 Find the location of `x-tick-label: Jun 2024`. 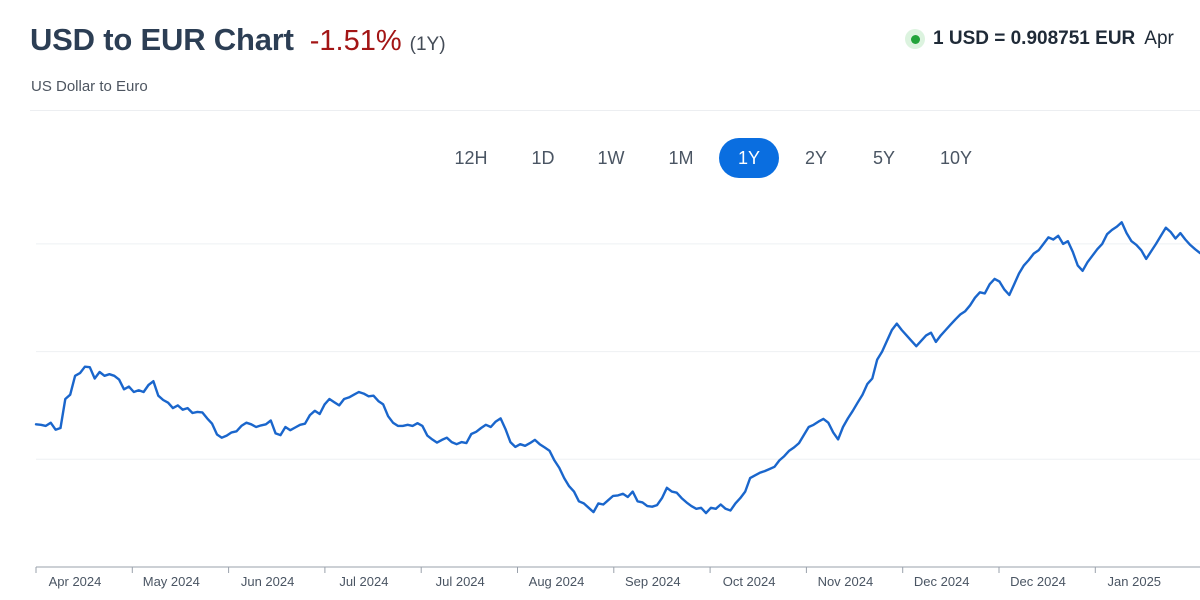

x-tick-label: Jun 2024 is located at coordinates (268, 581).